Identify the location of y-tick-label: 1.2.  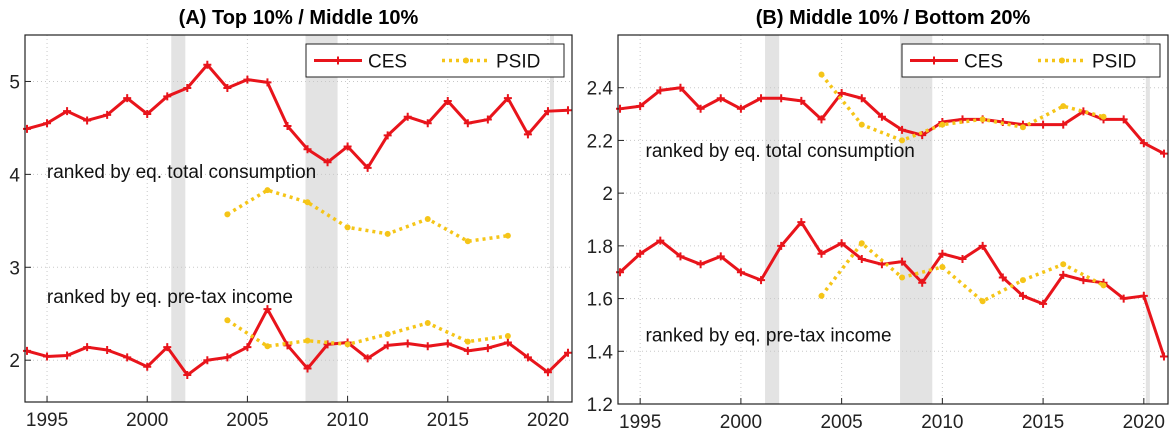
(600, 405).